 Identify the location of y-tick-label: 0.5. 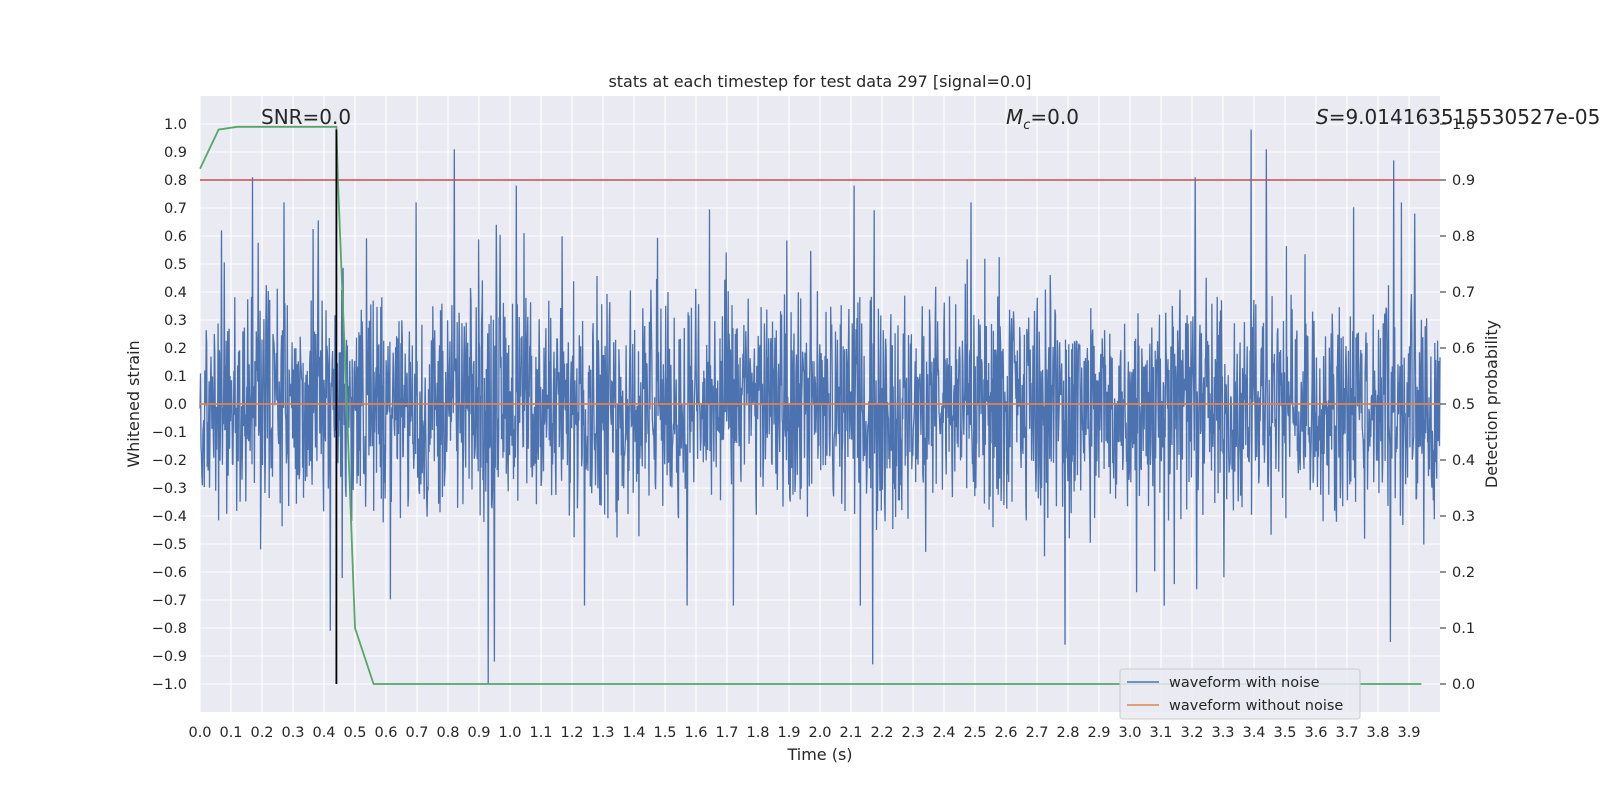
(175, 265).